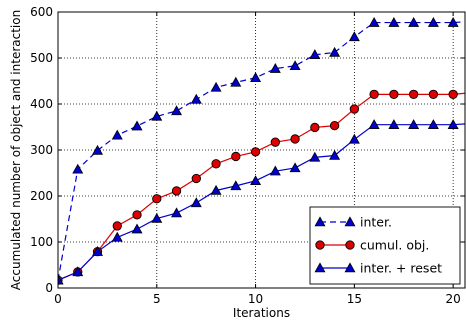  What do you see at coordinates (41, 196) in the screenshot?
I see `y-tick-label: 200` at bounding box center [41, 196].